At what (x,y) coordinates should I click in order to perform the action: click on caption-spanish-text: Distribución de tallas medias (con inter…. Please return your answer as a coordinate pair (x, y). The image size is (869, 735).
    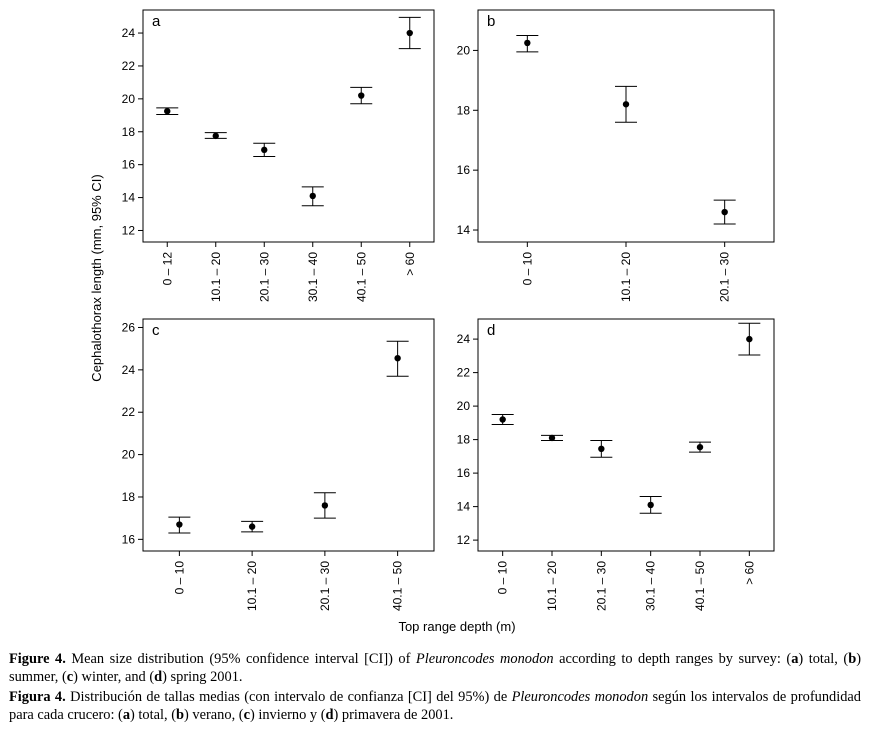
    Looking at the image, I should click on (288, 697).